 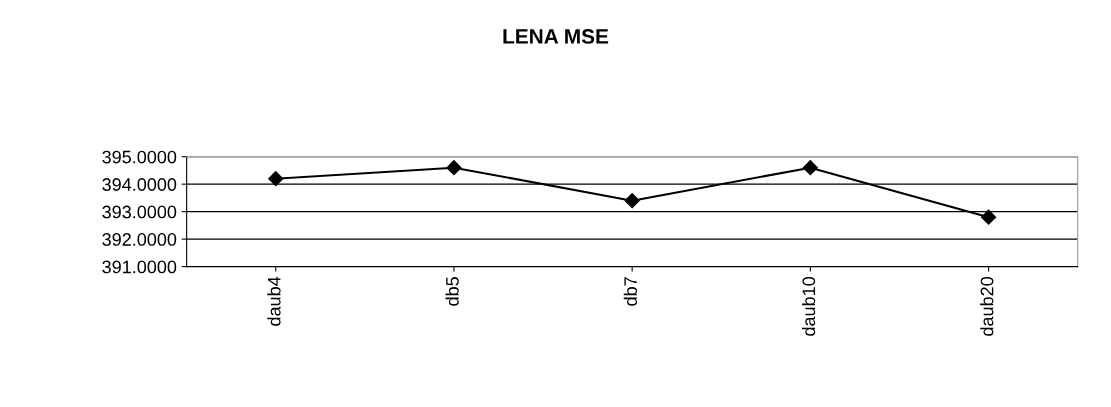 I want to click on y-tick-label: 394.0000, so click(x=139, y=184).